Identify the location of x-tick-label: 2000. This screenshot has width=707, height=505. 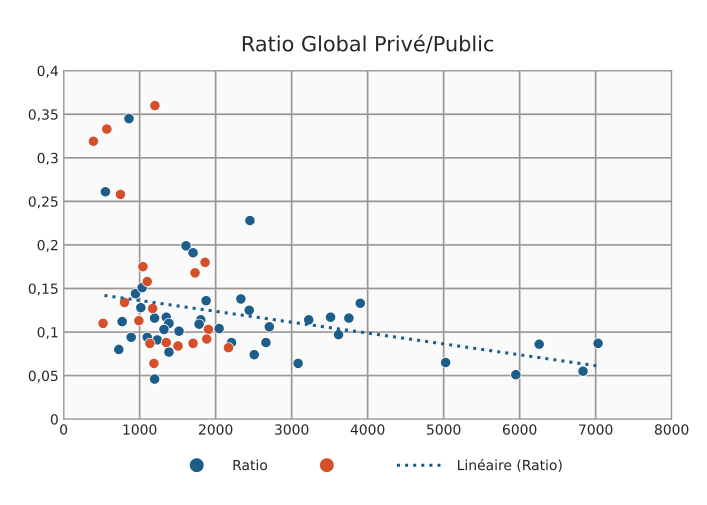
(215, 429).